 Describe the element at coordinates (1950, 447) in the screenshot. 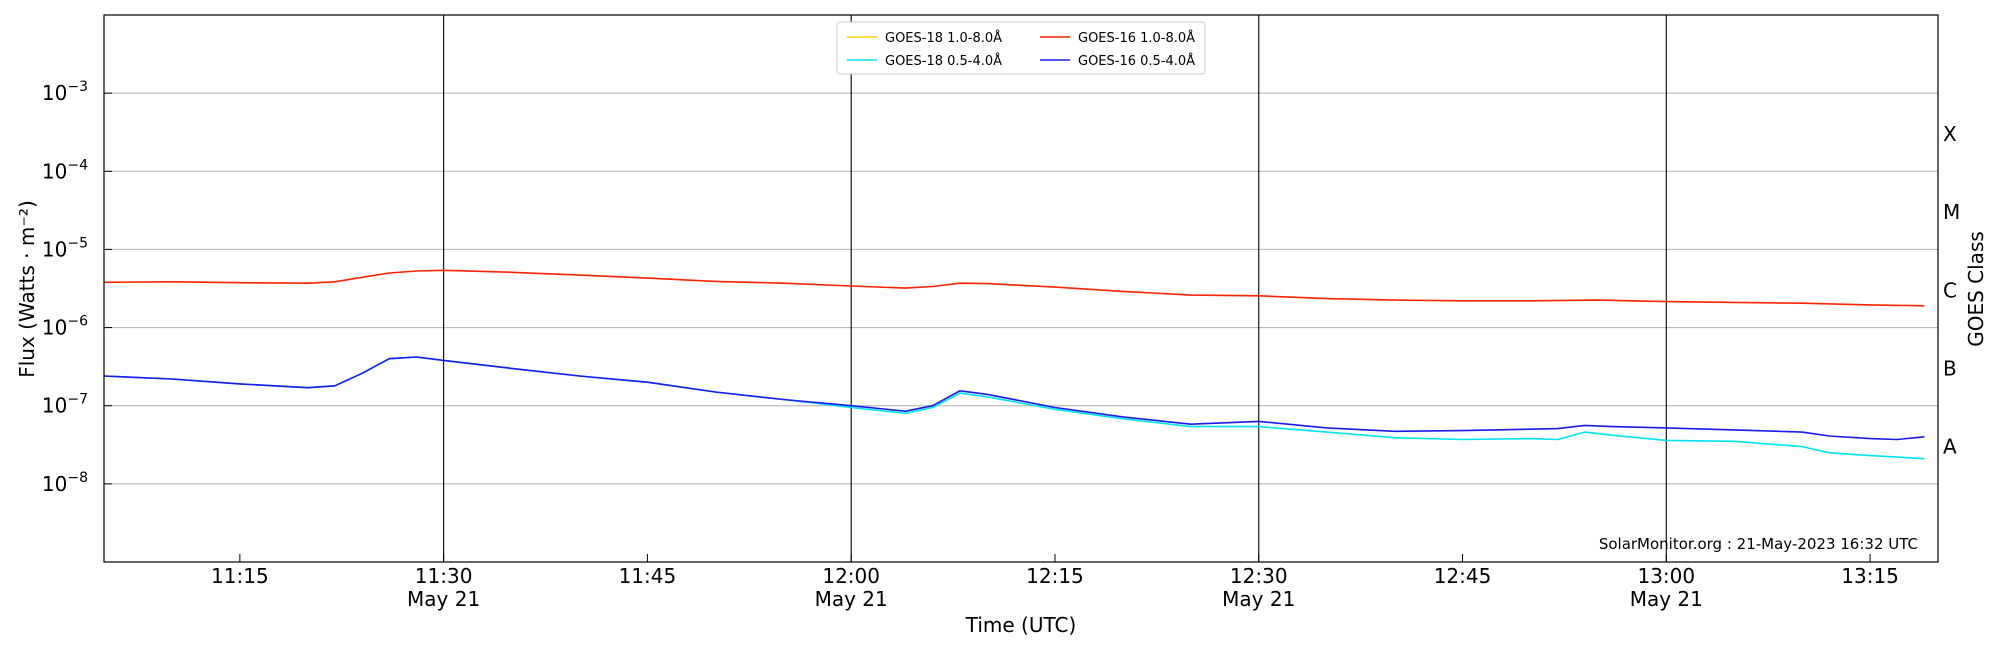

I see `goes-class-label: A` at that location.